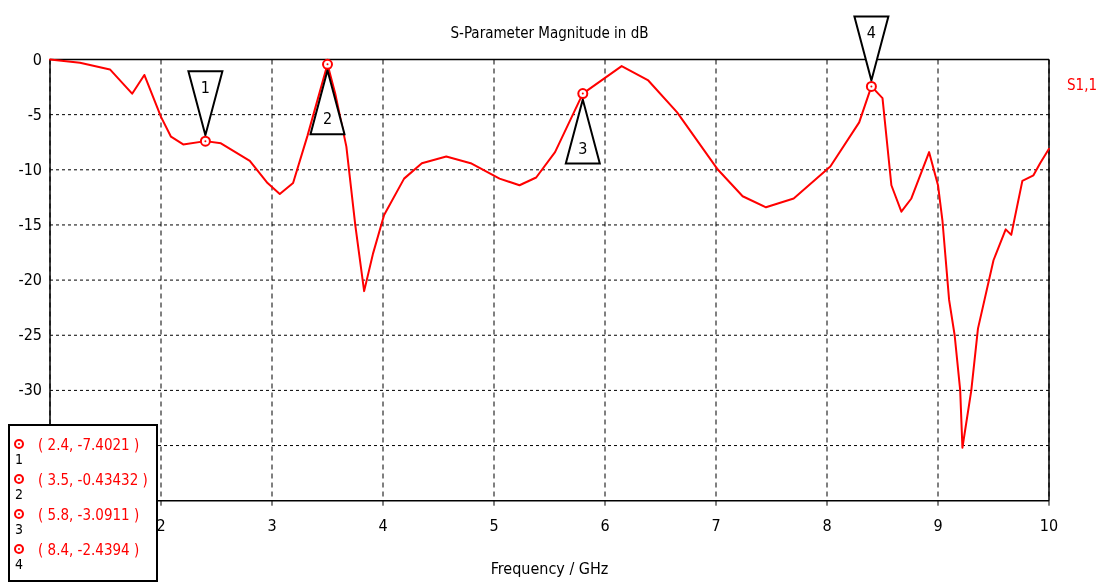 Image resolution: width=1108 pixels, height=583 pixels. Describe the element at coordinates (93, 480) in the screenshot. I see `annotation: ( 3.5, -0.43432 )` at that location.